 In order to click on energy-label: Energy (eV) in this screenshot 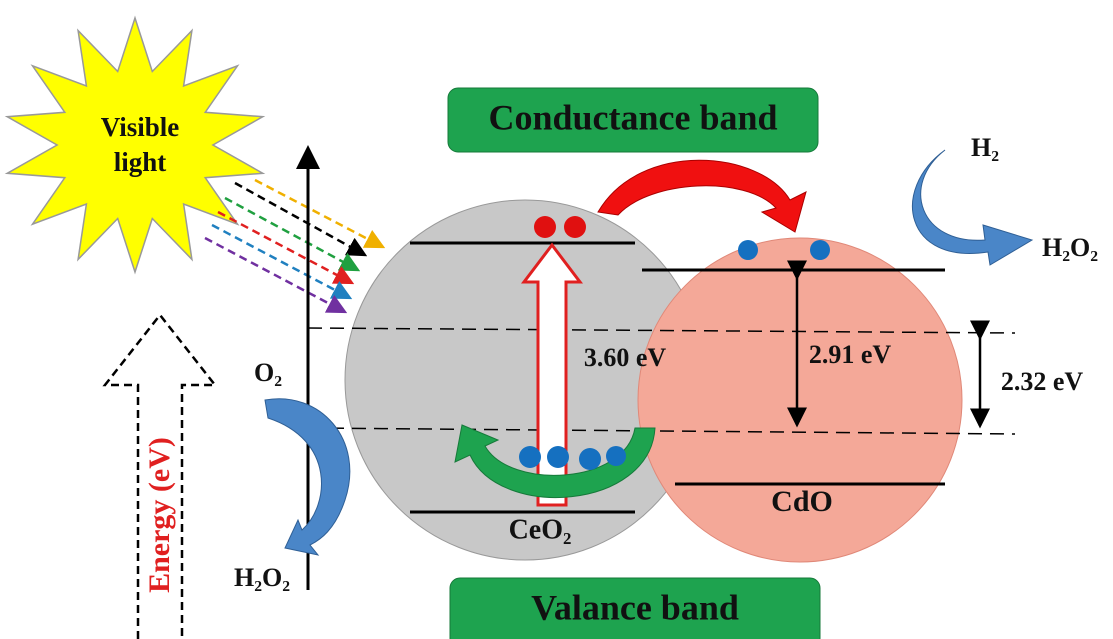, I will do `click(159, 515)`.